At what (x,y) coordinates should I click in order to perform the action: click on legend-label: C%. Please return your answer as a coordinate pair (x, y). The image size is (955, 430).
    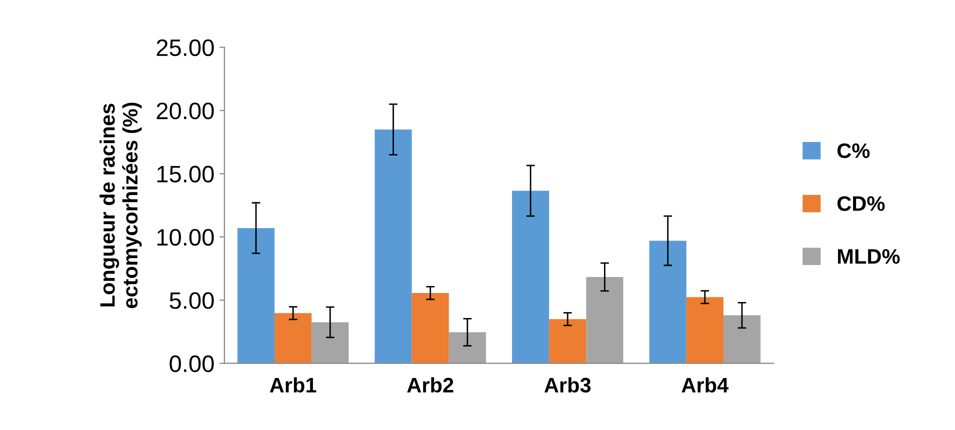
    Looking at the image, I should click on (853, 150).